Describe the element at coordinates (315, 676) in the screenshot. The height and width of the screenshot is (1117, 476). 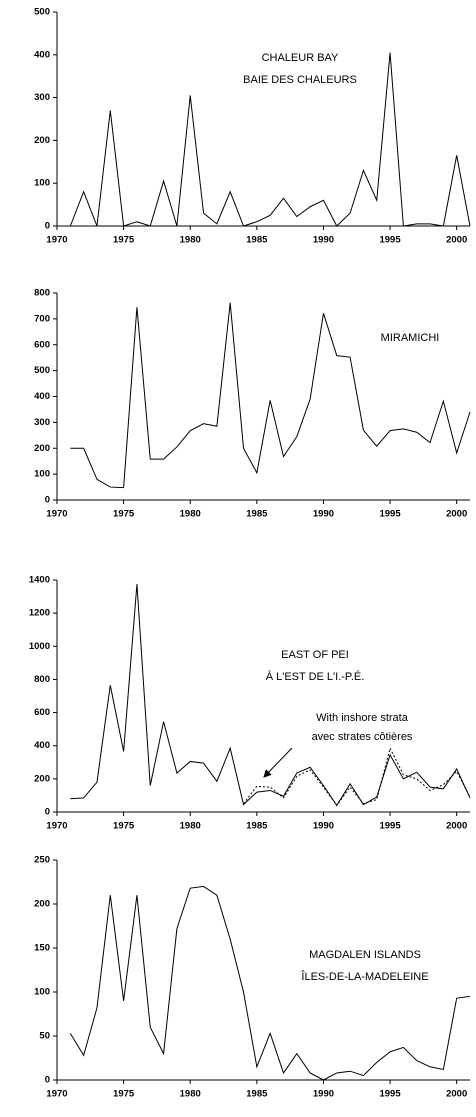
I see `chart-subtitle: À L'EST DE L'I.-P.É.` at that location.